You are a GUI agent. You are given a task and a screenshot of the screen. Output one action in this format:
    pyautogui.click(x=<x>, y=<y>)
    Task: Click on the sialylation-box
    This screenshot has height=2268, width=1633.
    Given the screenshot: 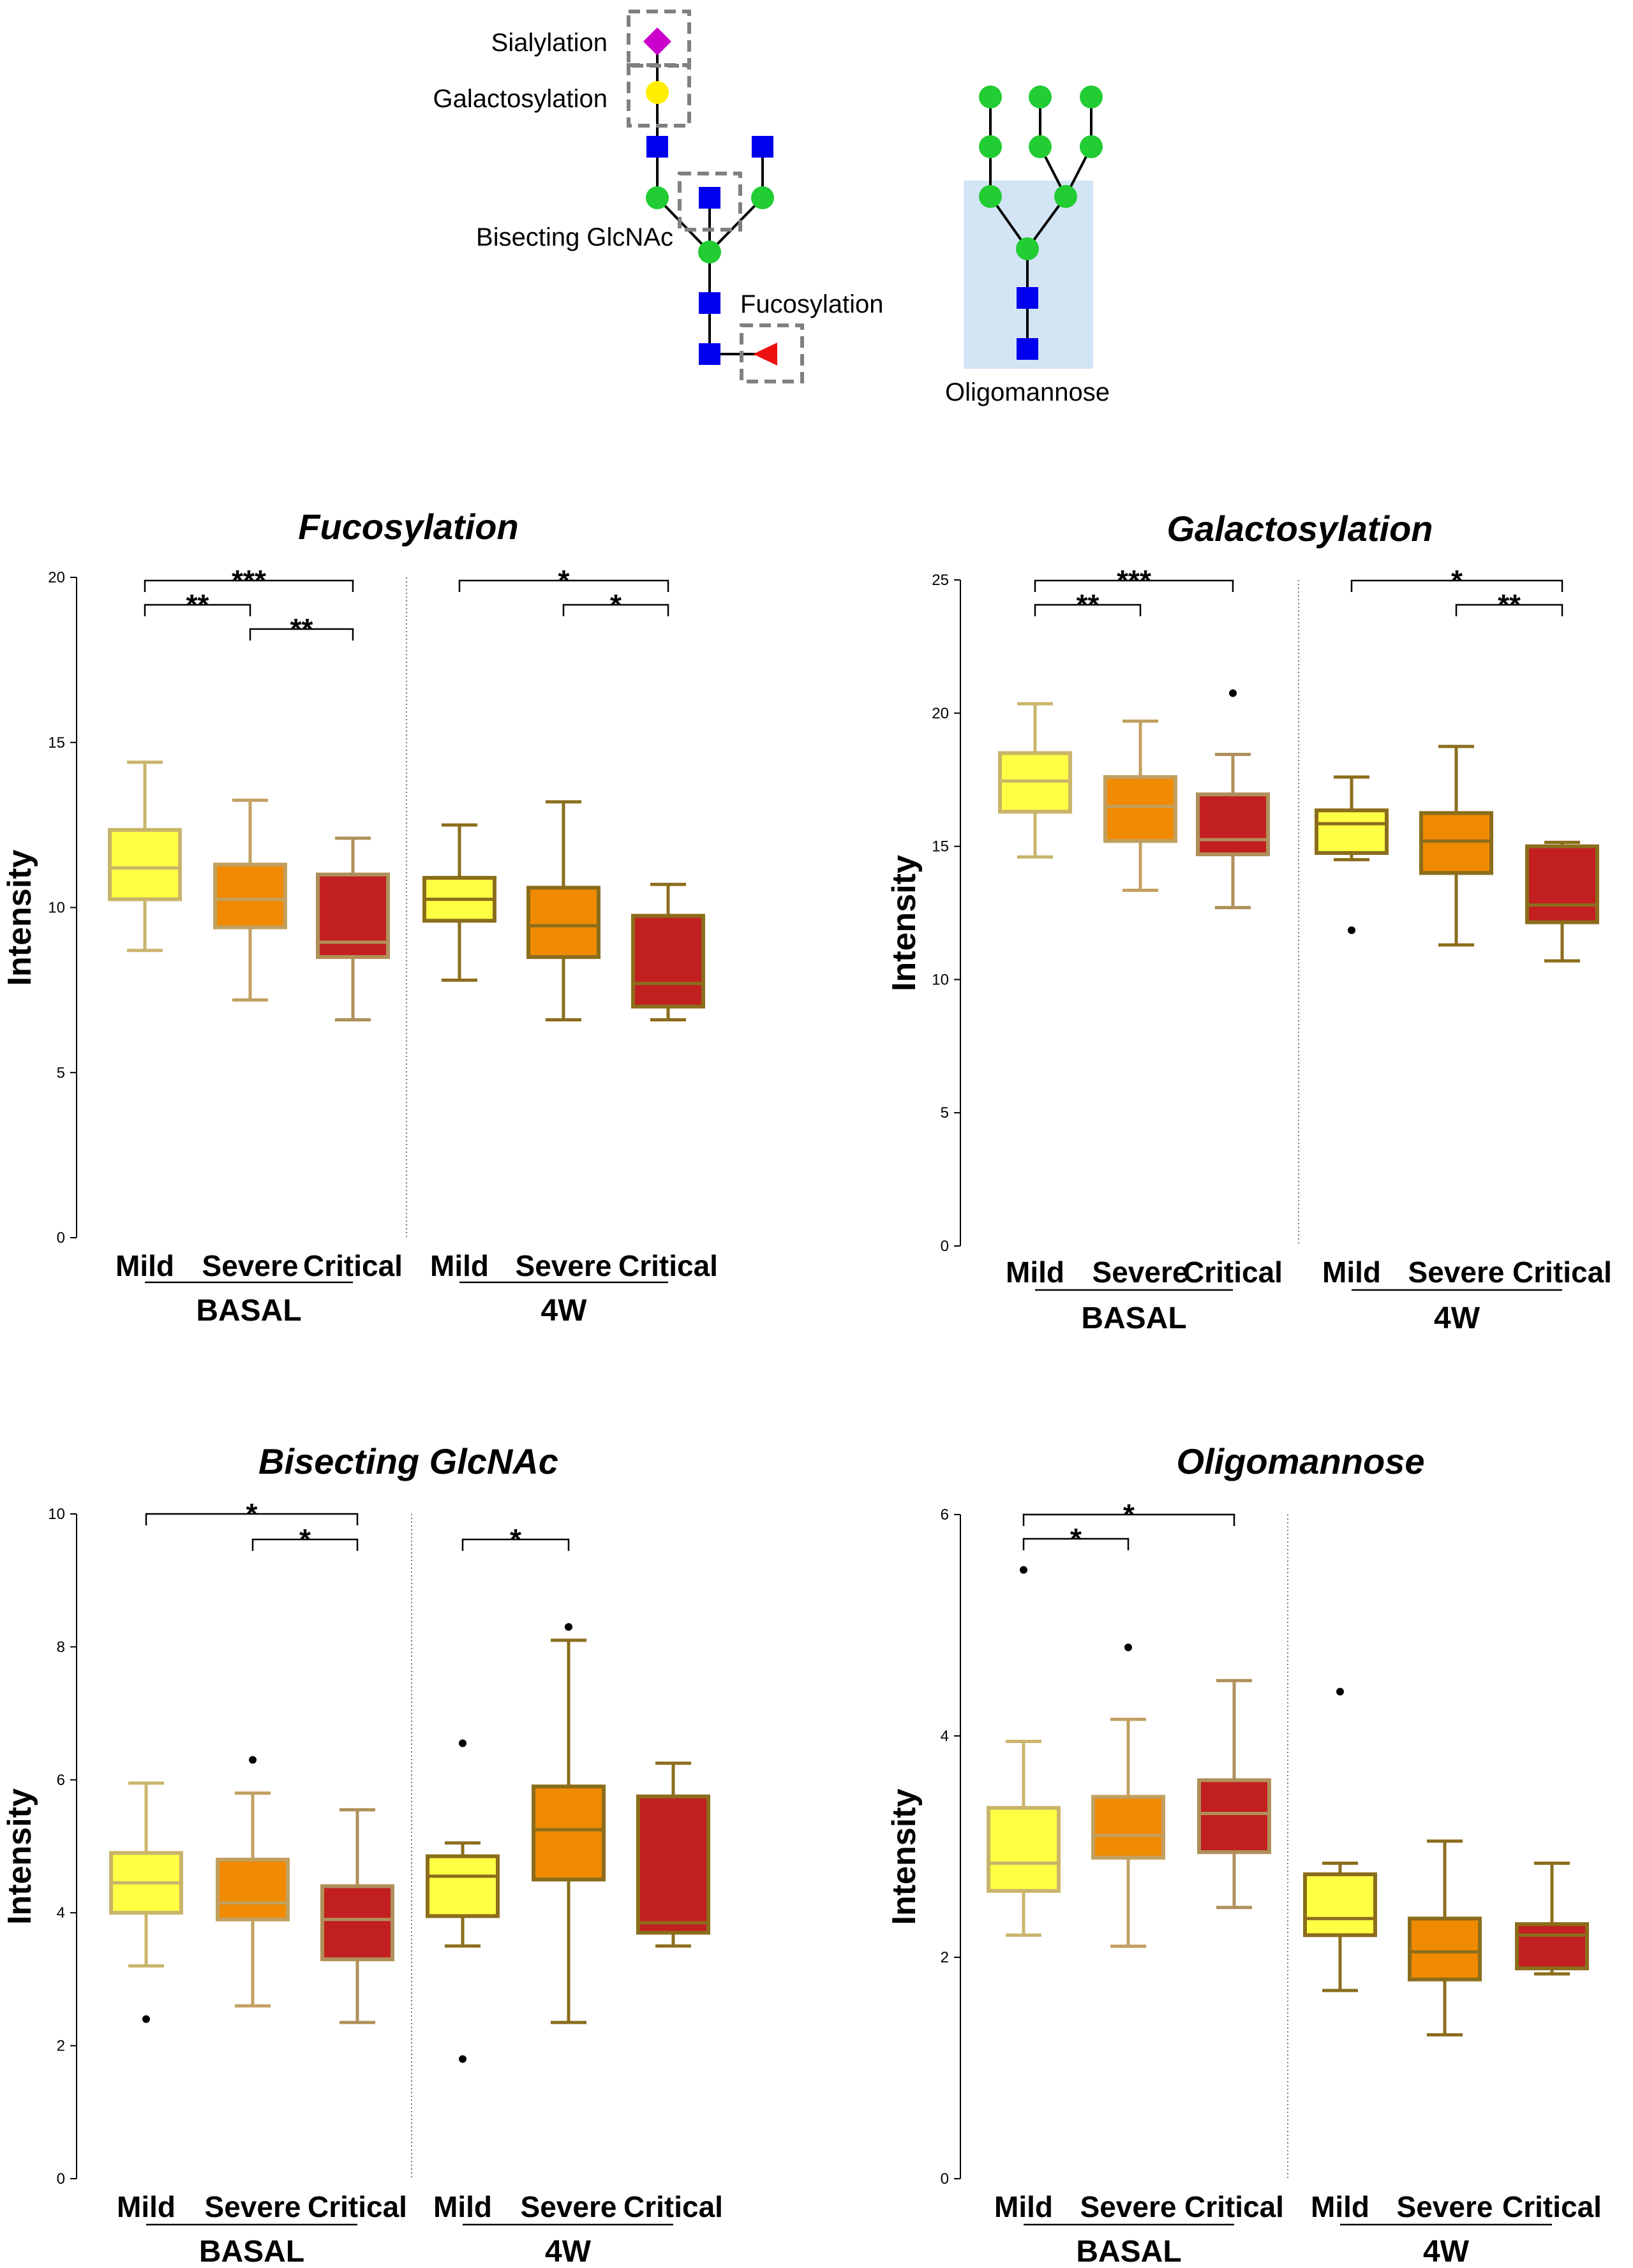 What is the action you would take?
    pyautogui.click(x=659, y=39)
    